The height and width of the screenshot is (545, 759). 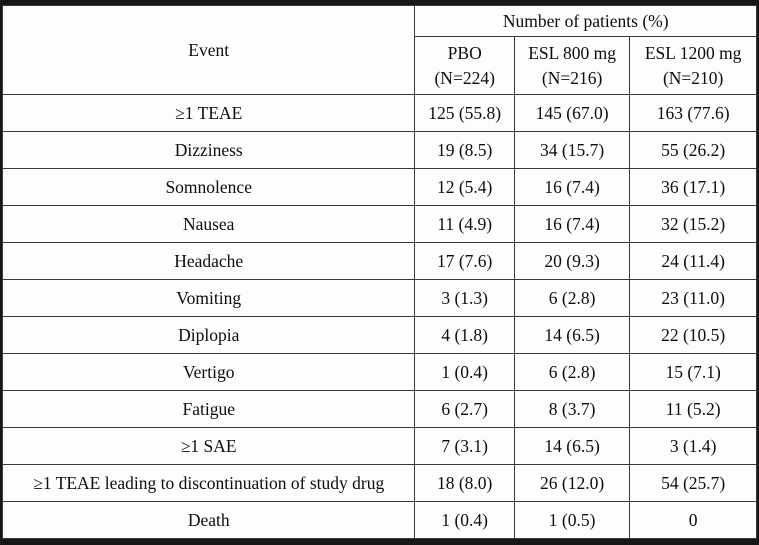 What do you see at coordinates (464, 298) in the screenshot?
I see `value-cell-pbo: 3 (1.3)` at bounding box center [464, 298].